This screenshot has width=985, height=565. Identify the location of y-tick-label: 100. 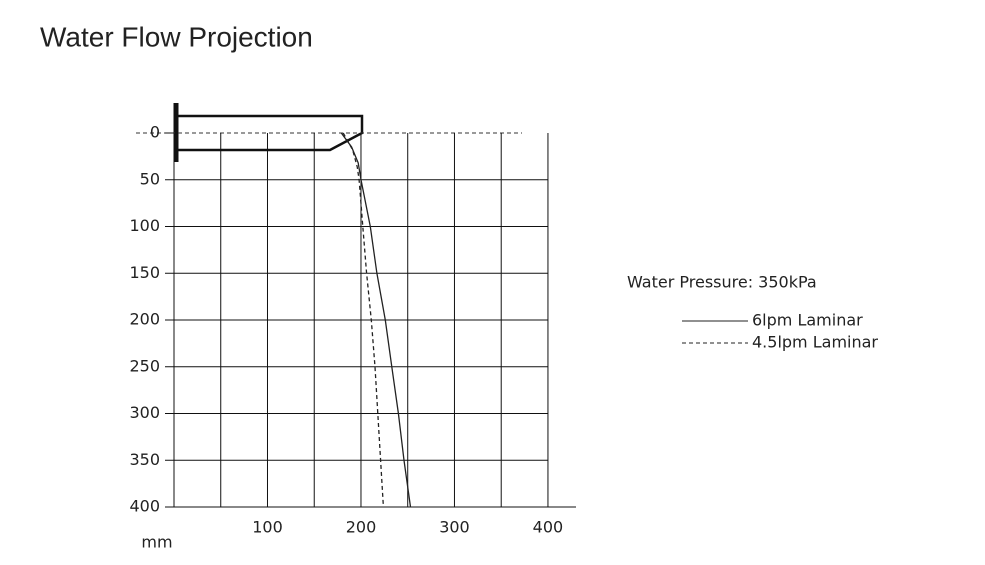
(144, 225).